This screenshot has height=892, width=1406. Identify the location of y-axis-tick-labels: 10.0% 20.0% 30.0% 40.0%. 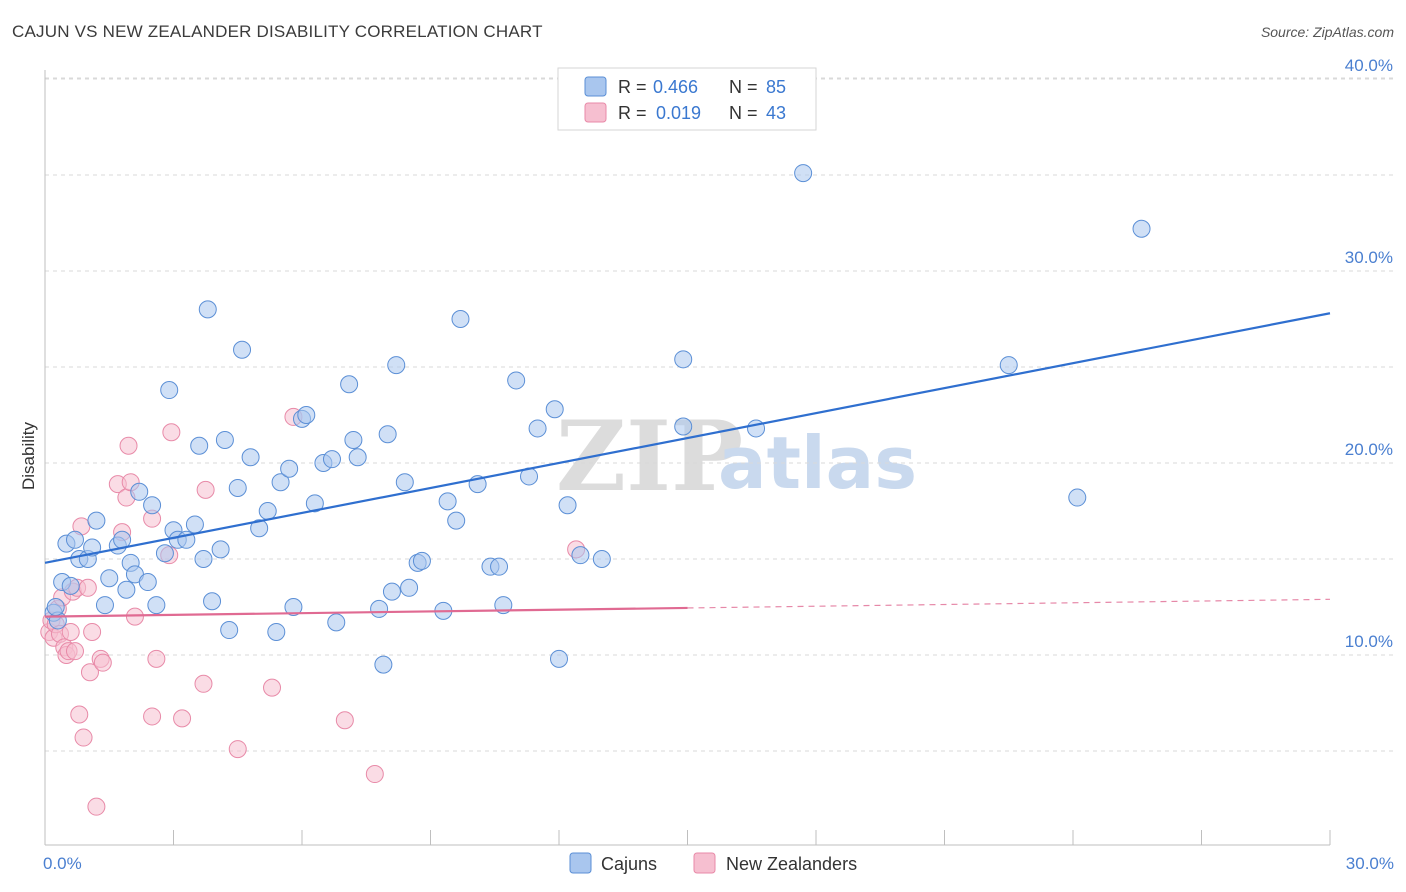
(1369, 353).